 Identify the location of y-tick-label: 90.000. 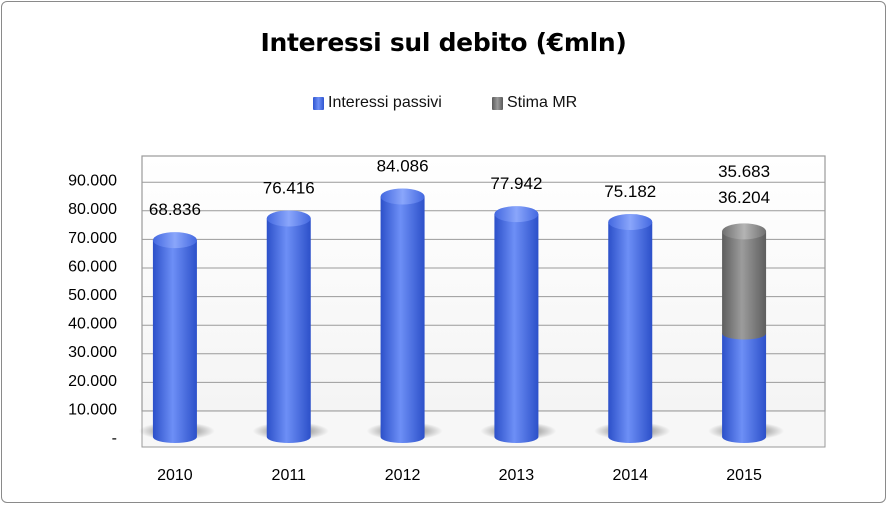
(92, 181).